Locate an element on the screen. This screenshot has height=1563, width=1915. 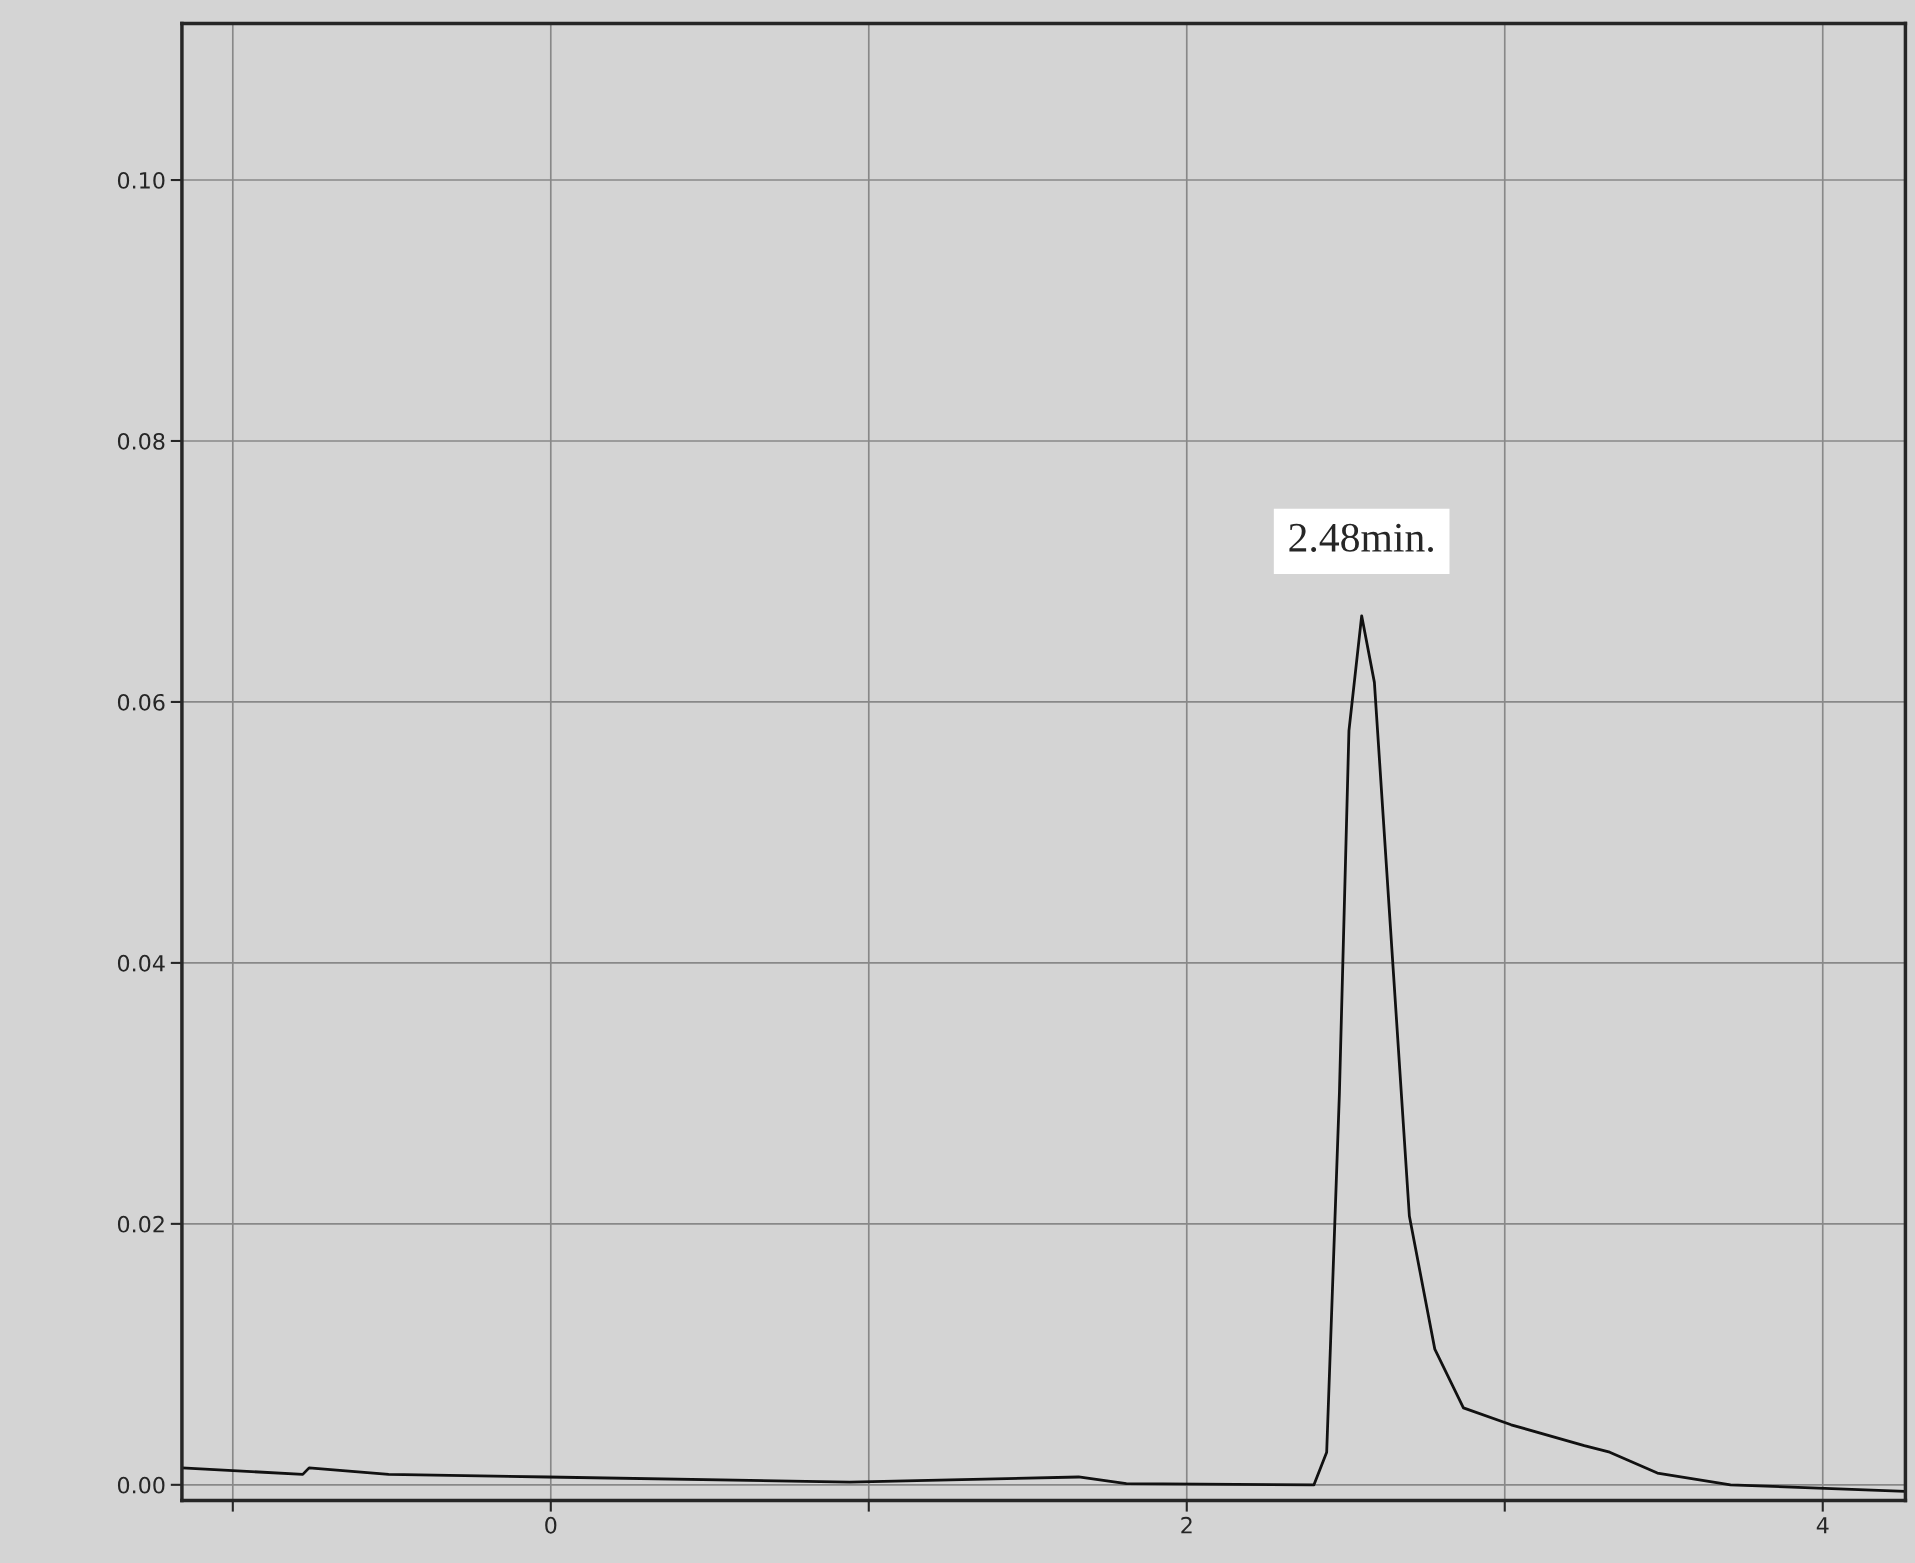
y-tick-label: 0.04 is located at coordinates (141, 963).